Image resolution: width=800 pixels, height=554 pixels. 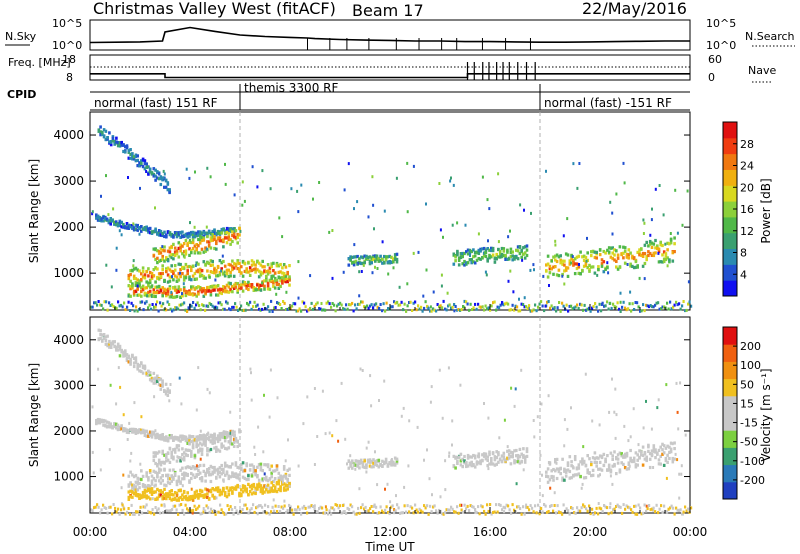 What do you see at coordinates (190, 532) in the screenshot?
I see `x-tick-label: 04:00` at bounding box center [190, 532].